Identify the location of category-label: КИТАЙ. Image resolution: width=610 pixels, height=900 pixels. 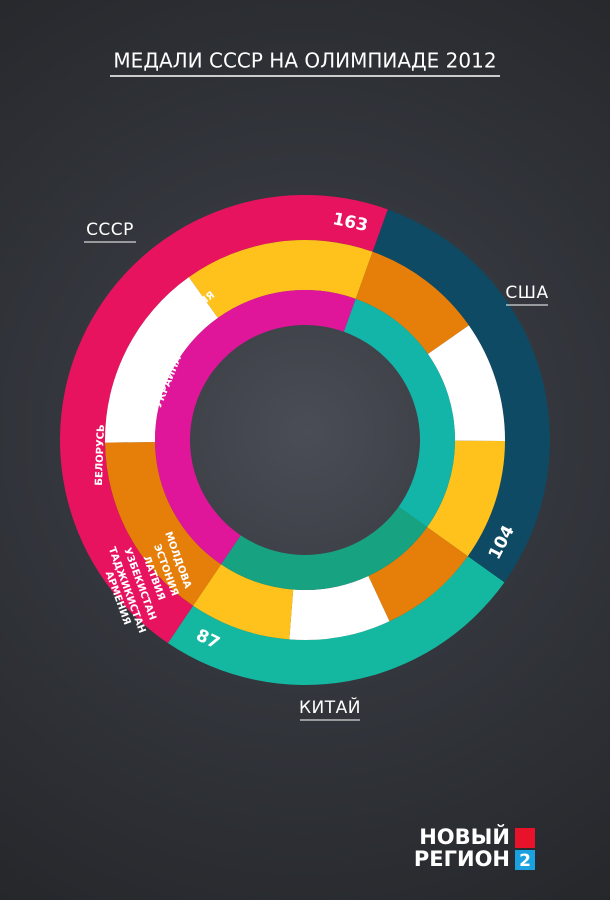
(330, 707).